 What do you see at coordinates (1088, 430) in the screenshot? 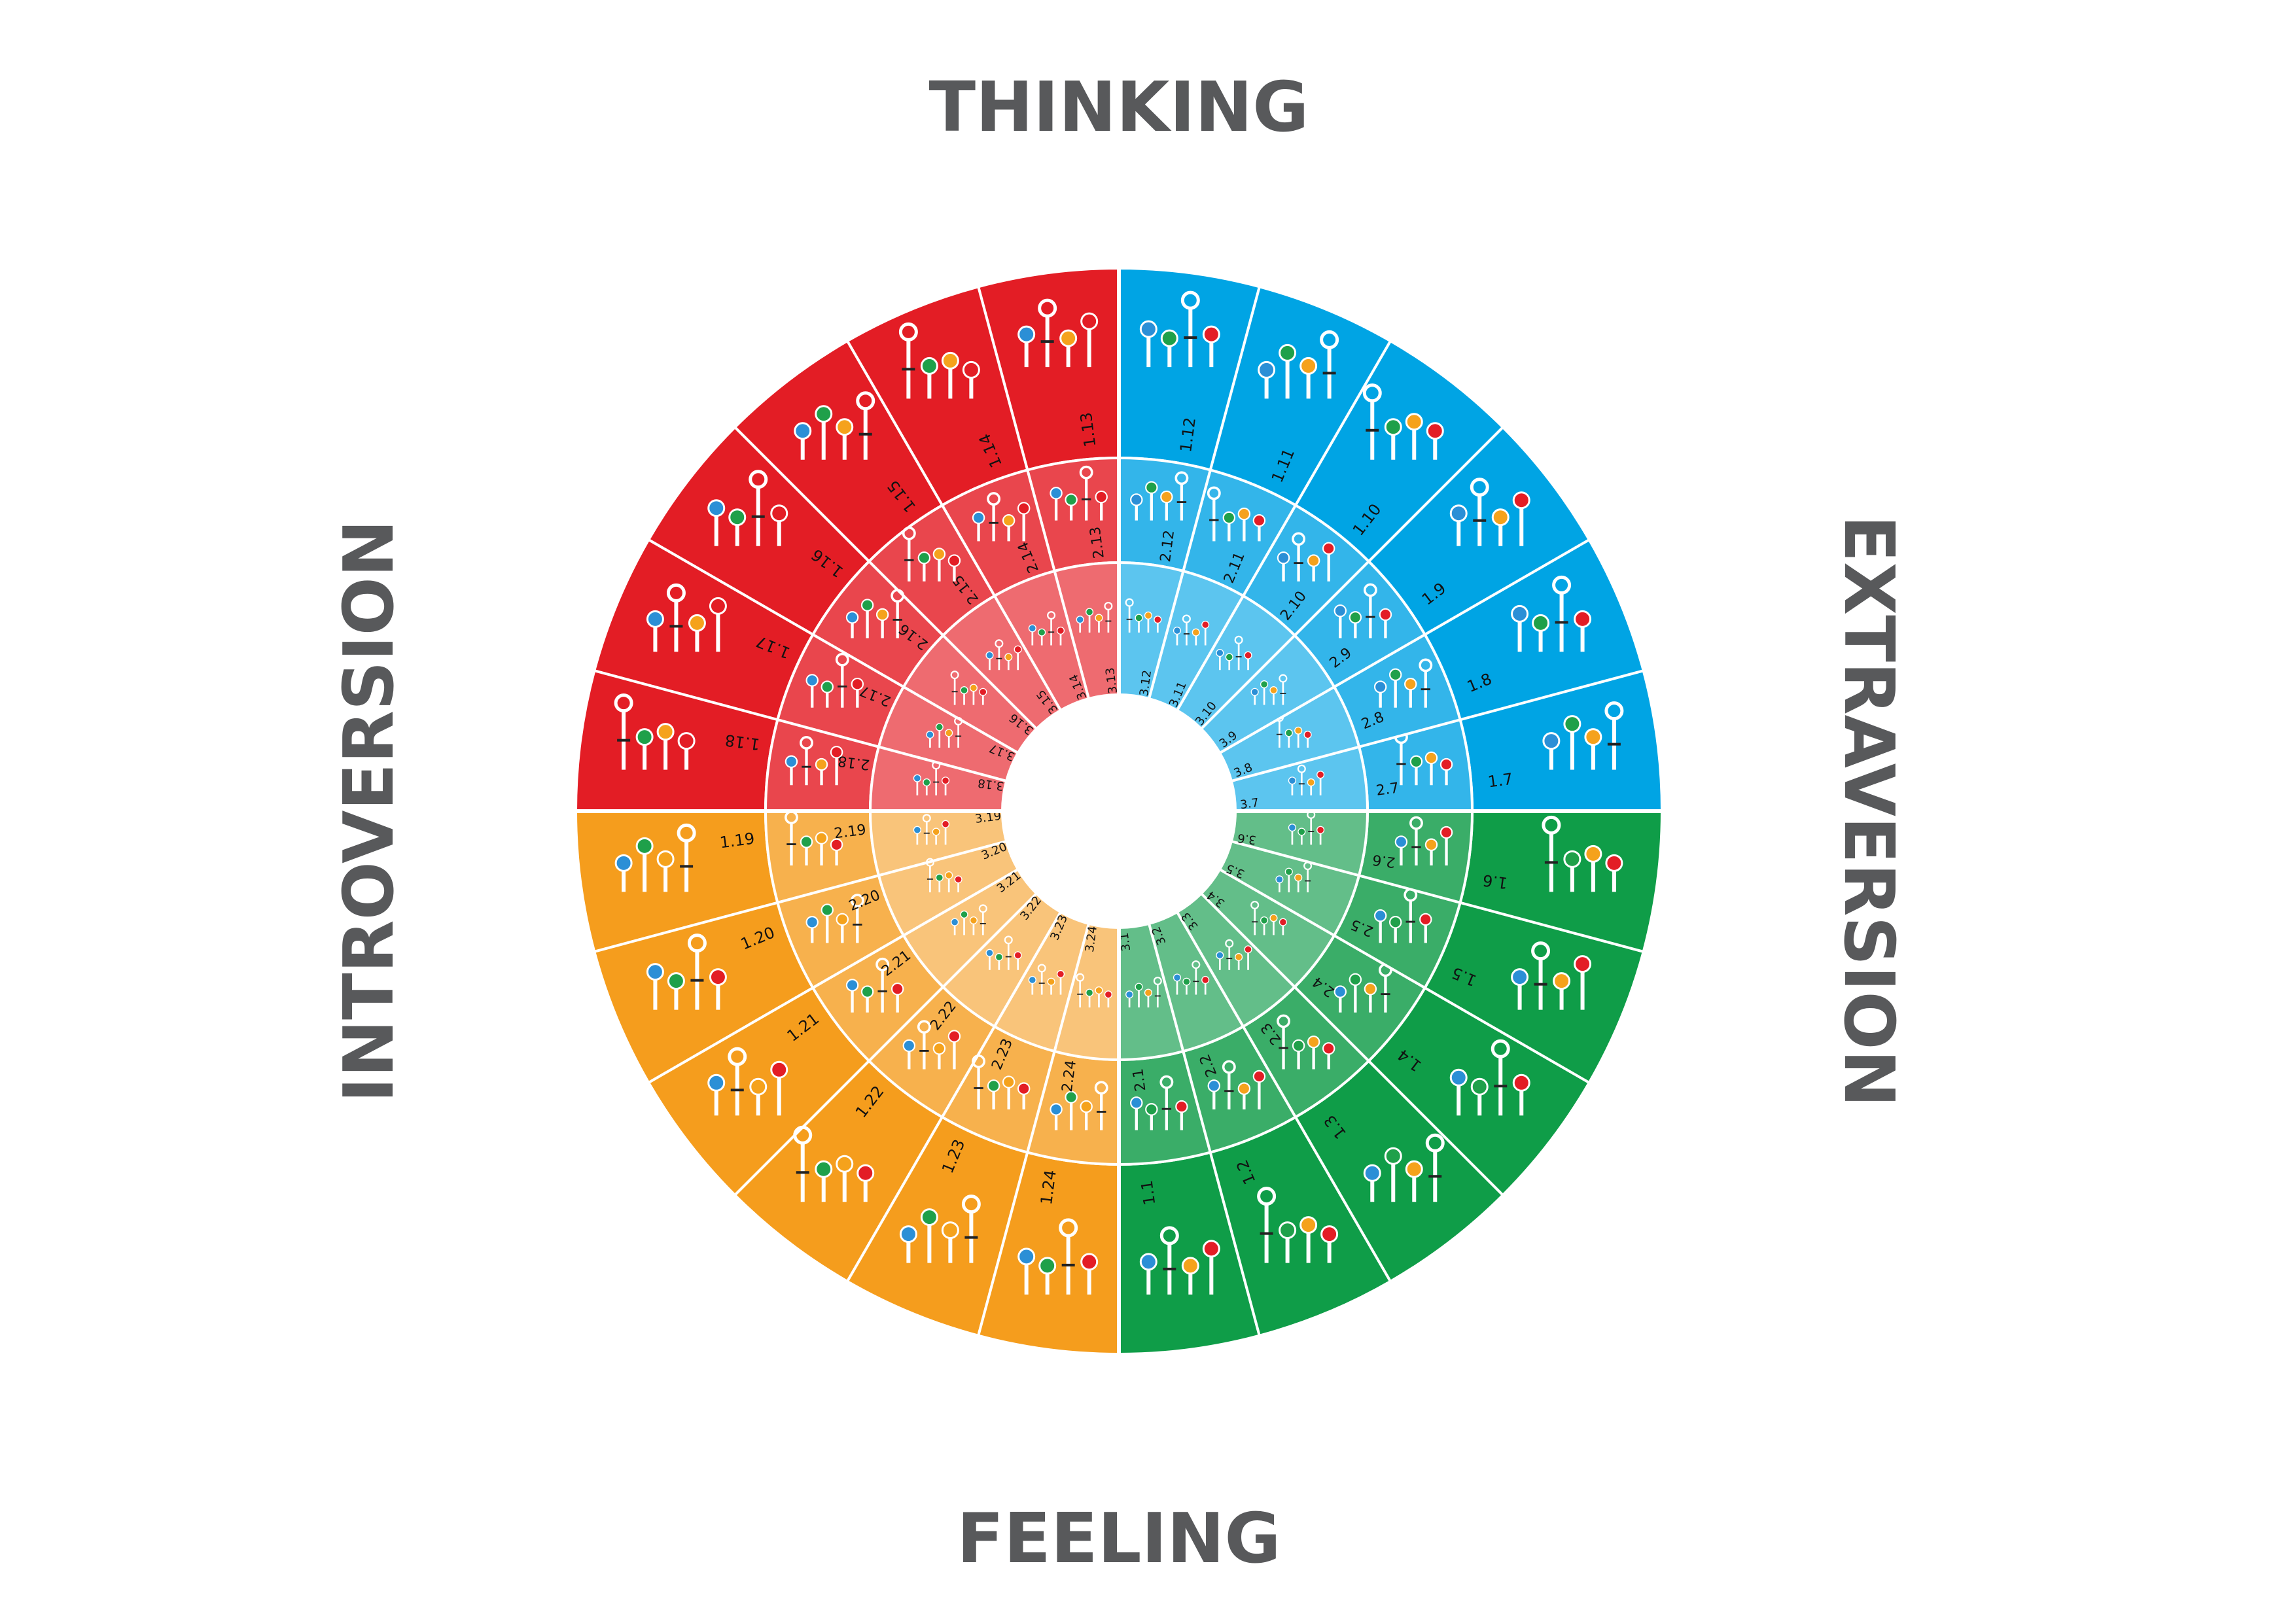
I see `sector-code: 1.13` at bounding box center [1088, 430].